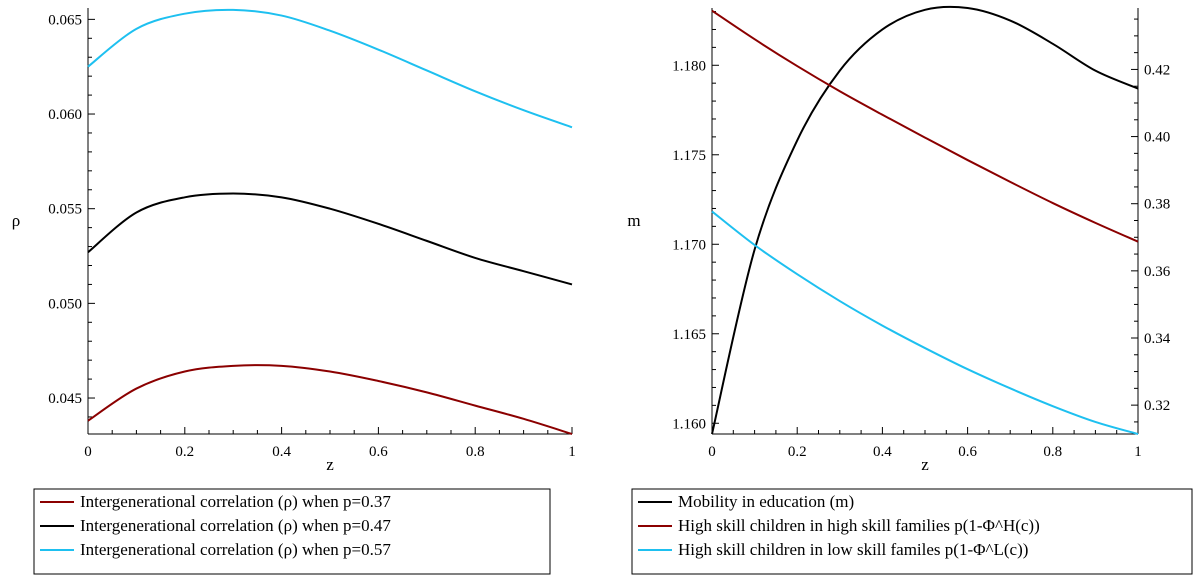 The width and height of the screenshot is (1202, 581). What do you see at coordinates (65, 20) in the screenshot?
I see `y-tick-label: 0.065` at bounding box center [65, 20].